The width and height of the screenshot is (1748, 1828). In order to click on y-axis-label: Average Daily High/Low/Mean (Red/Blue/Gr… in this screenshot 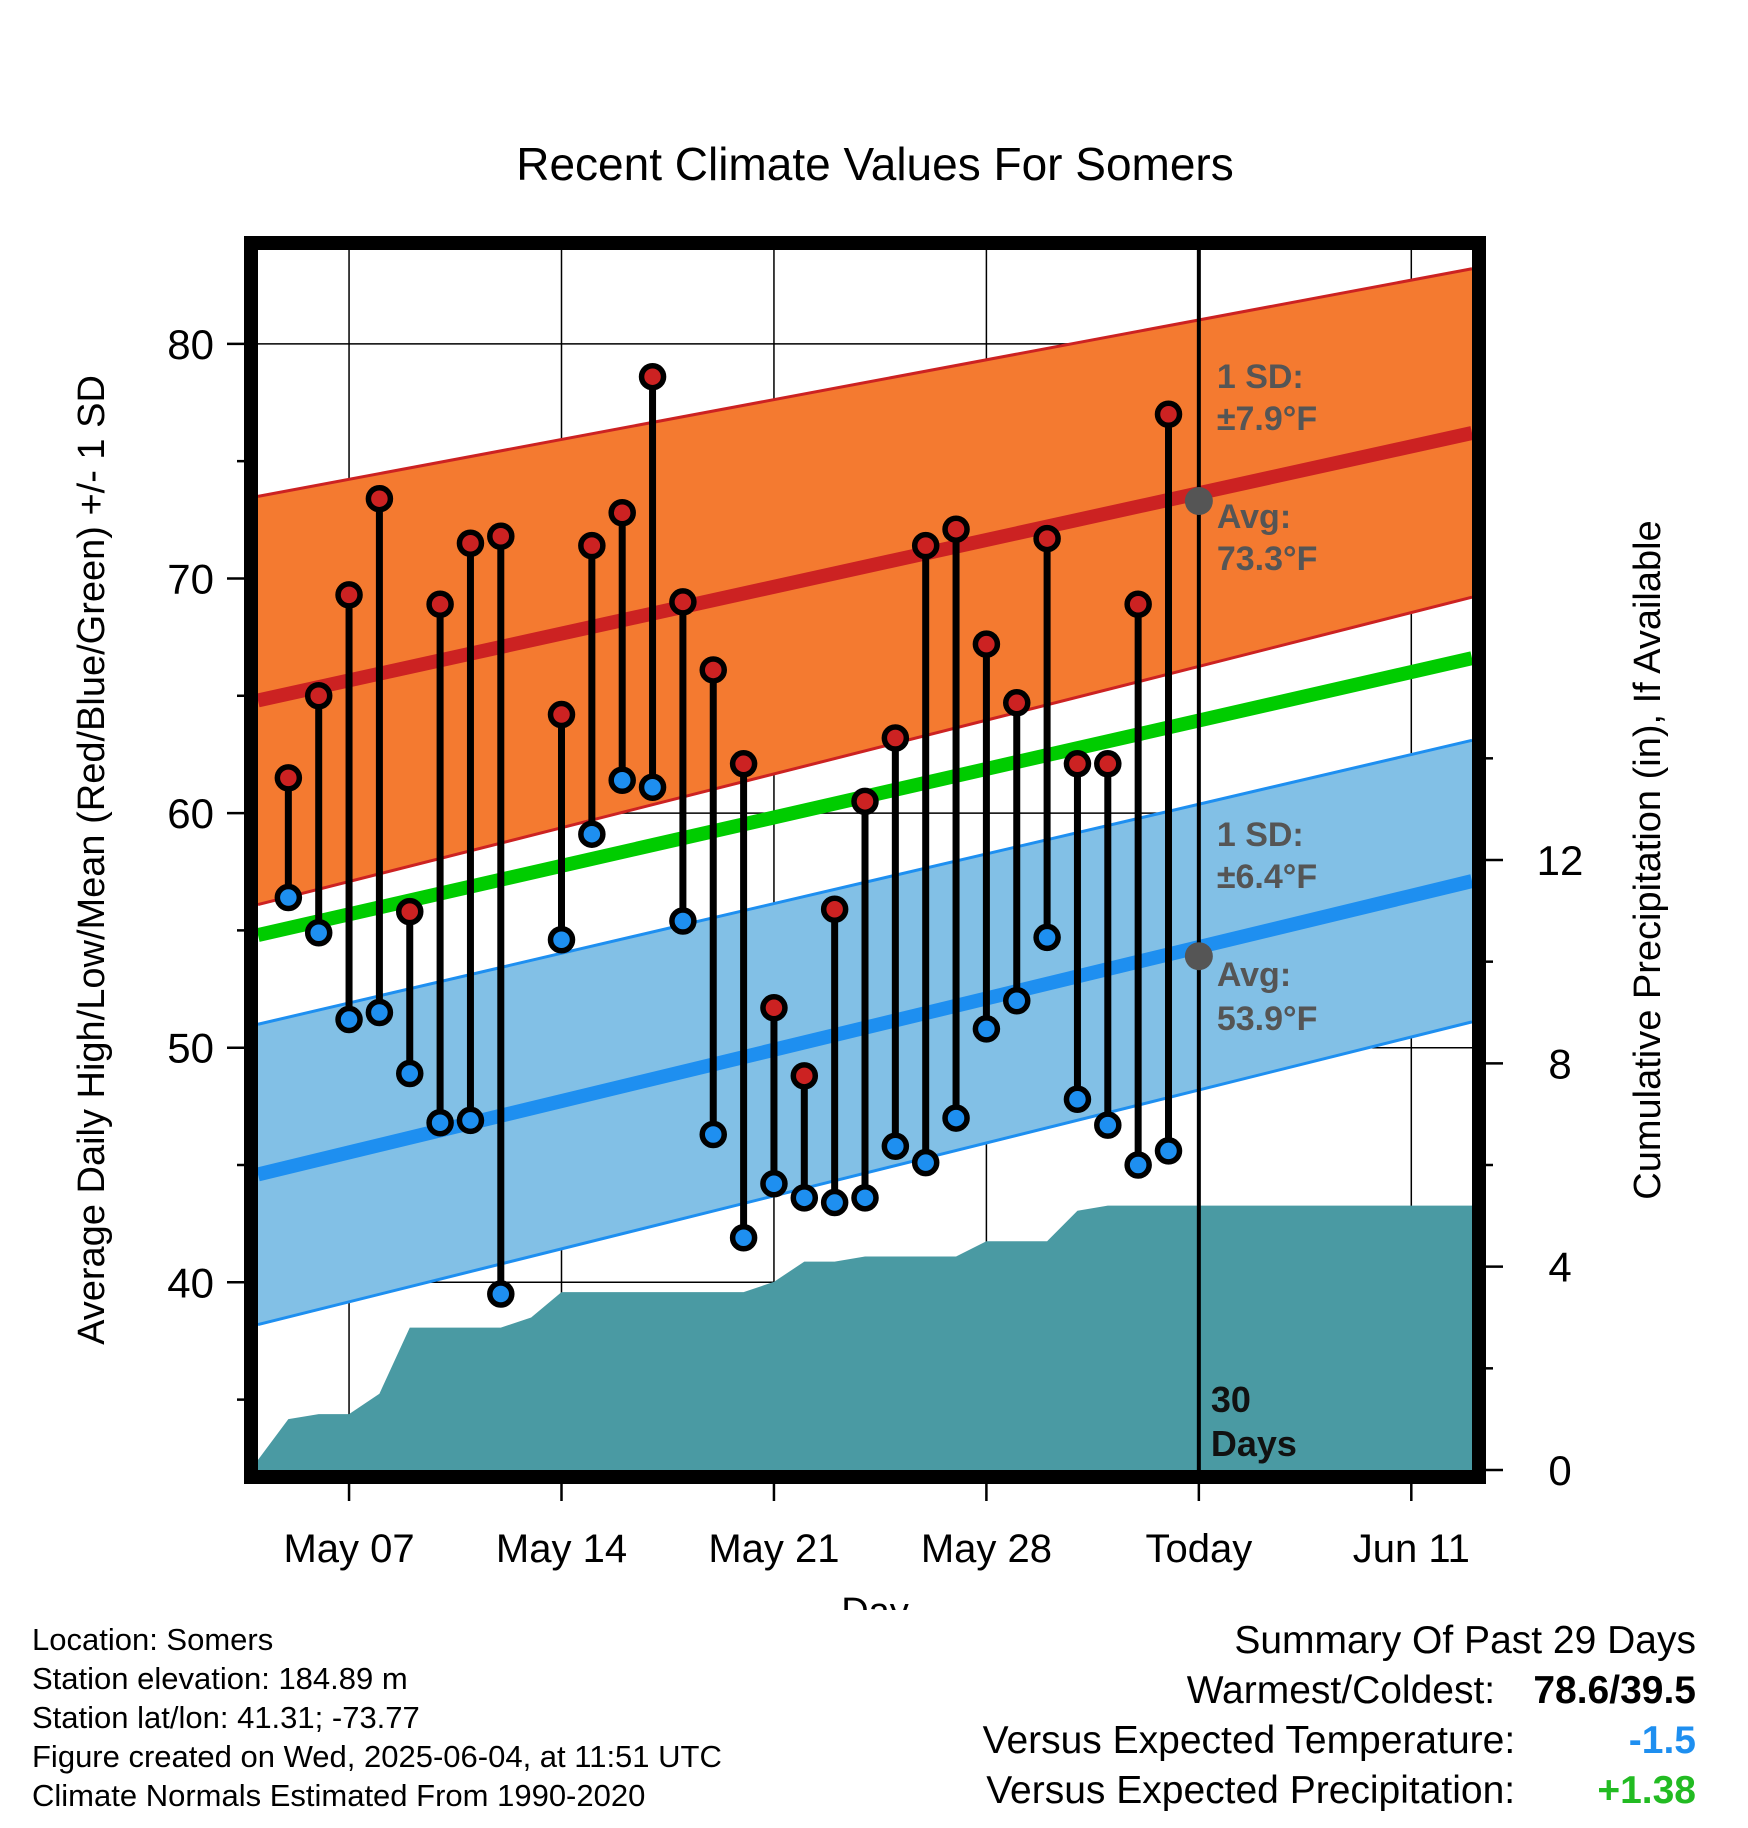, I will do `click(92, 860)`.